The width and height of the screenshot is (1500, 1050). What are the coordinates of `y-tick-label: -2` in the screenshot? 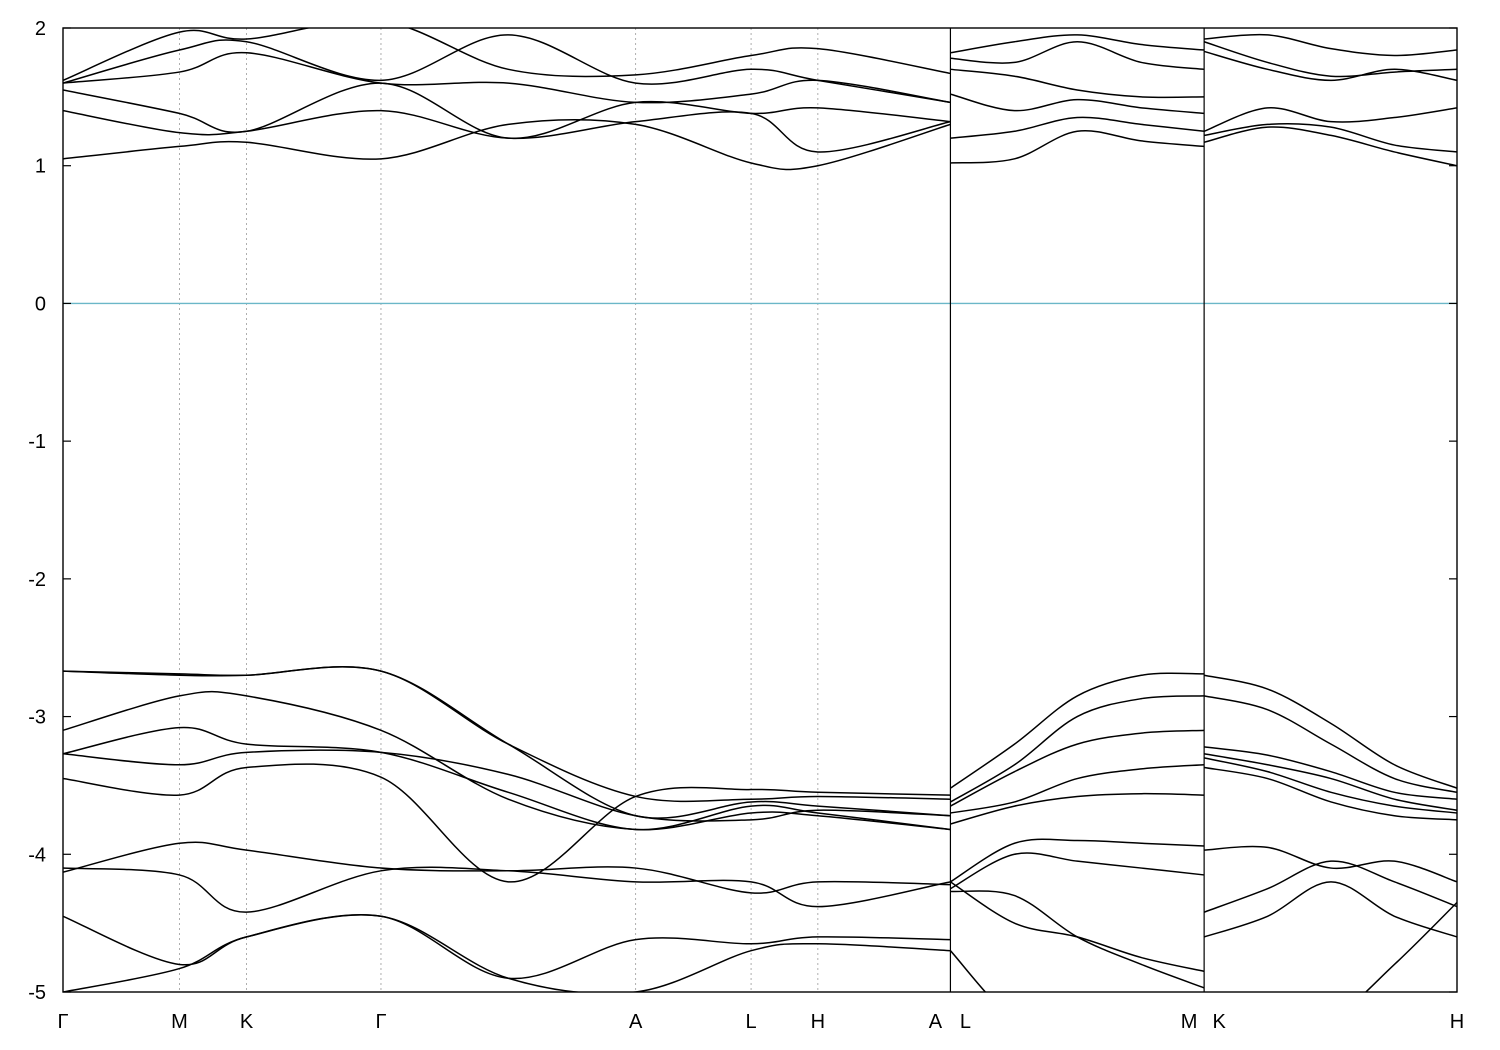 It's located at (37, 580).